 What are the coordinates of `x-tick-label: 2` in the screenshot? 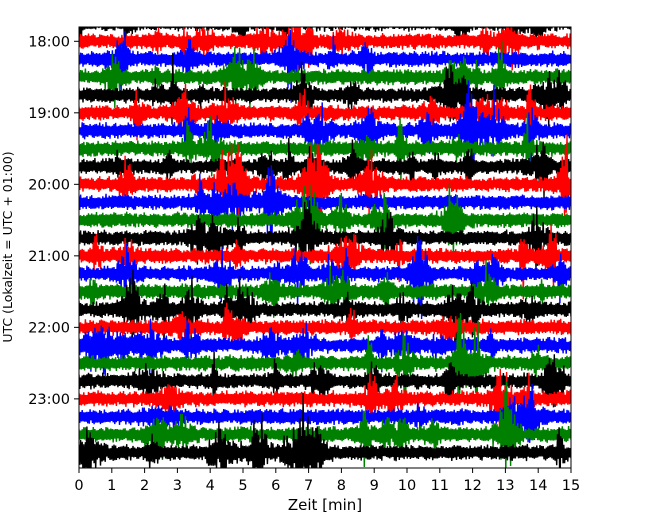 It's located at (144, 486).